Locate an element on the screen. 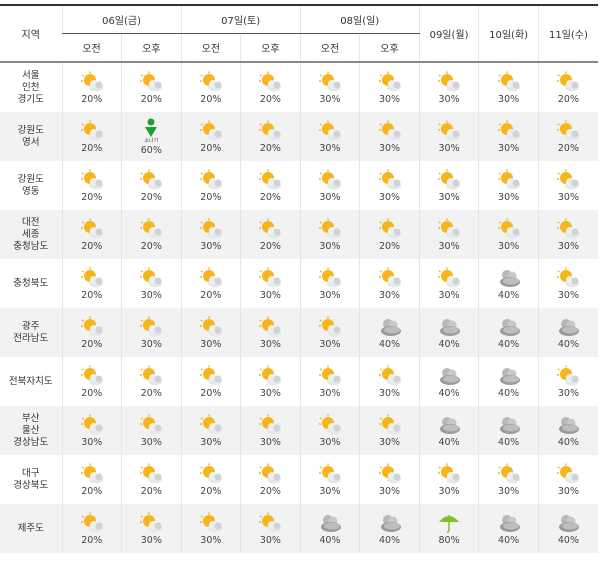 The image size is (600, 561). table-row: 부산 울산 경상남도 30% 30% 30% 30% 30% 30% 40% 40% 40% is located at coordinates (299, 430).